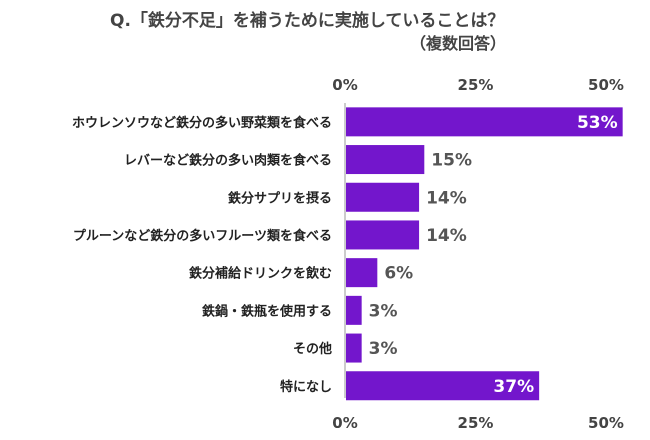 This screenshot has width=650, height=440. Describe the element at coordinates (383, 311) in the screenshot. I see `value-label-5: 3%` at that location.